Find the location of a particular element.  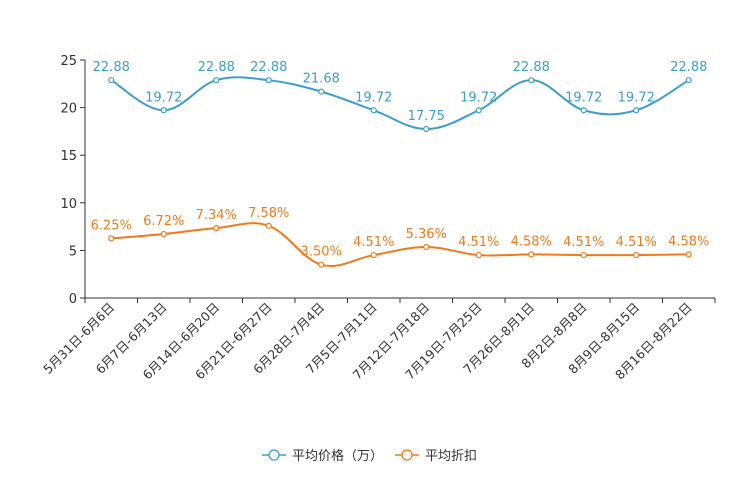

data-label: 17.75 is located at coordinates (426, 116).